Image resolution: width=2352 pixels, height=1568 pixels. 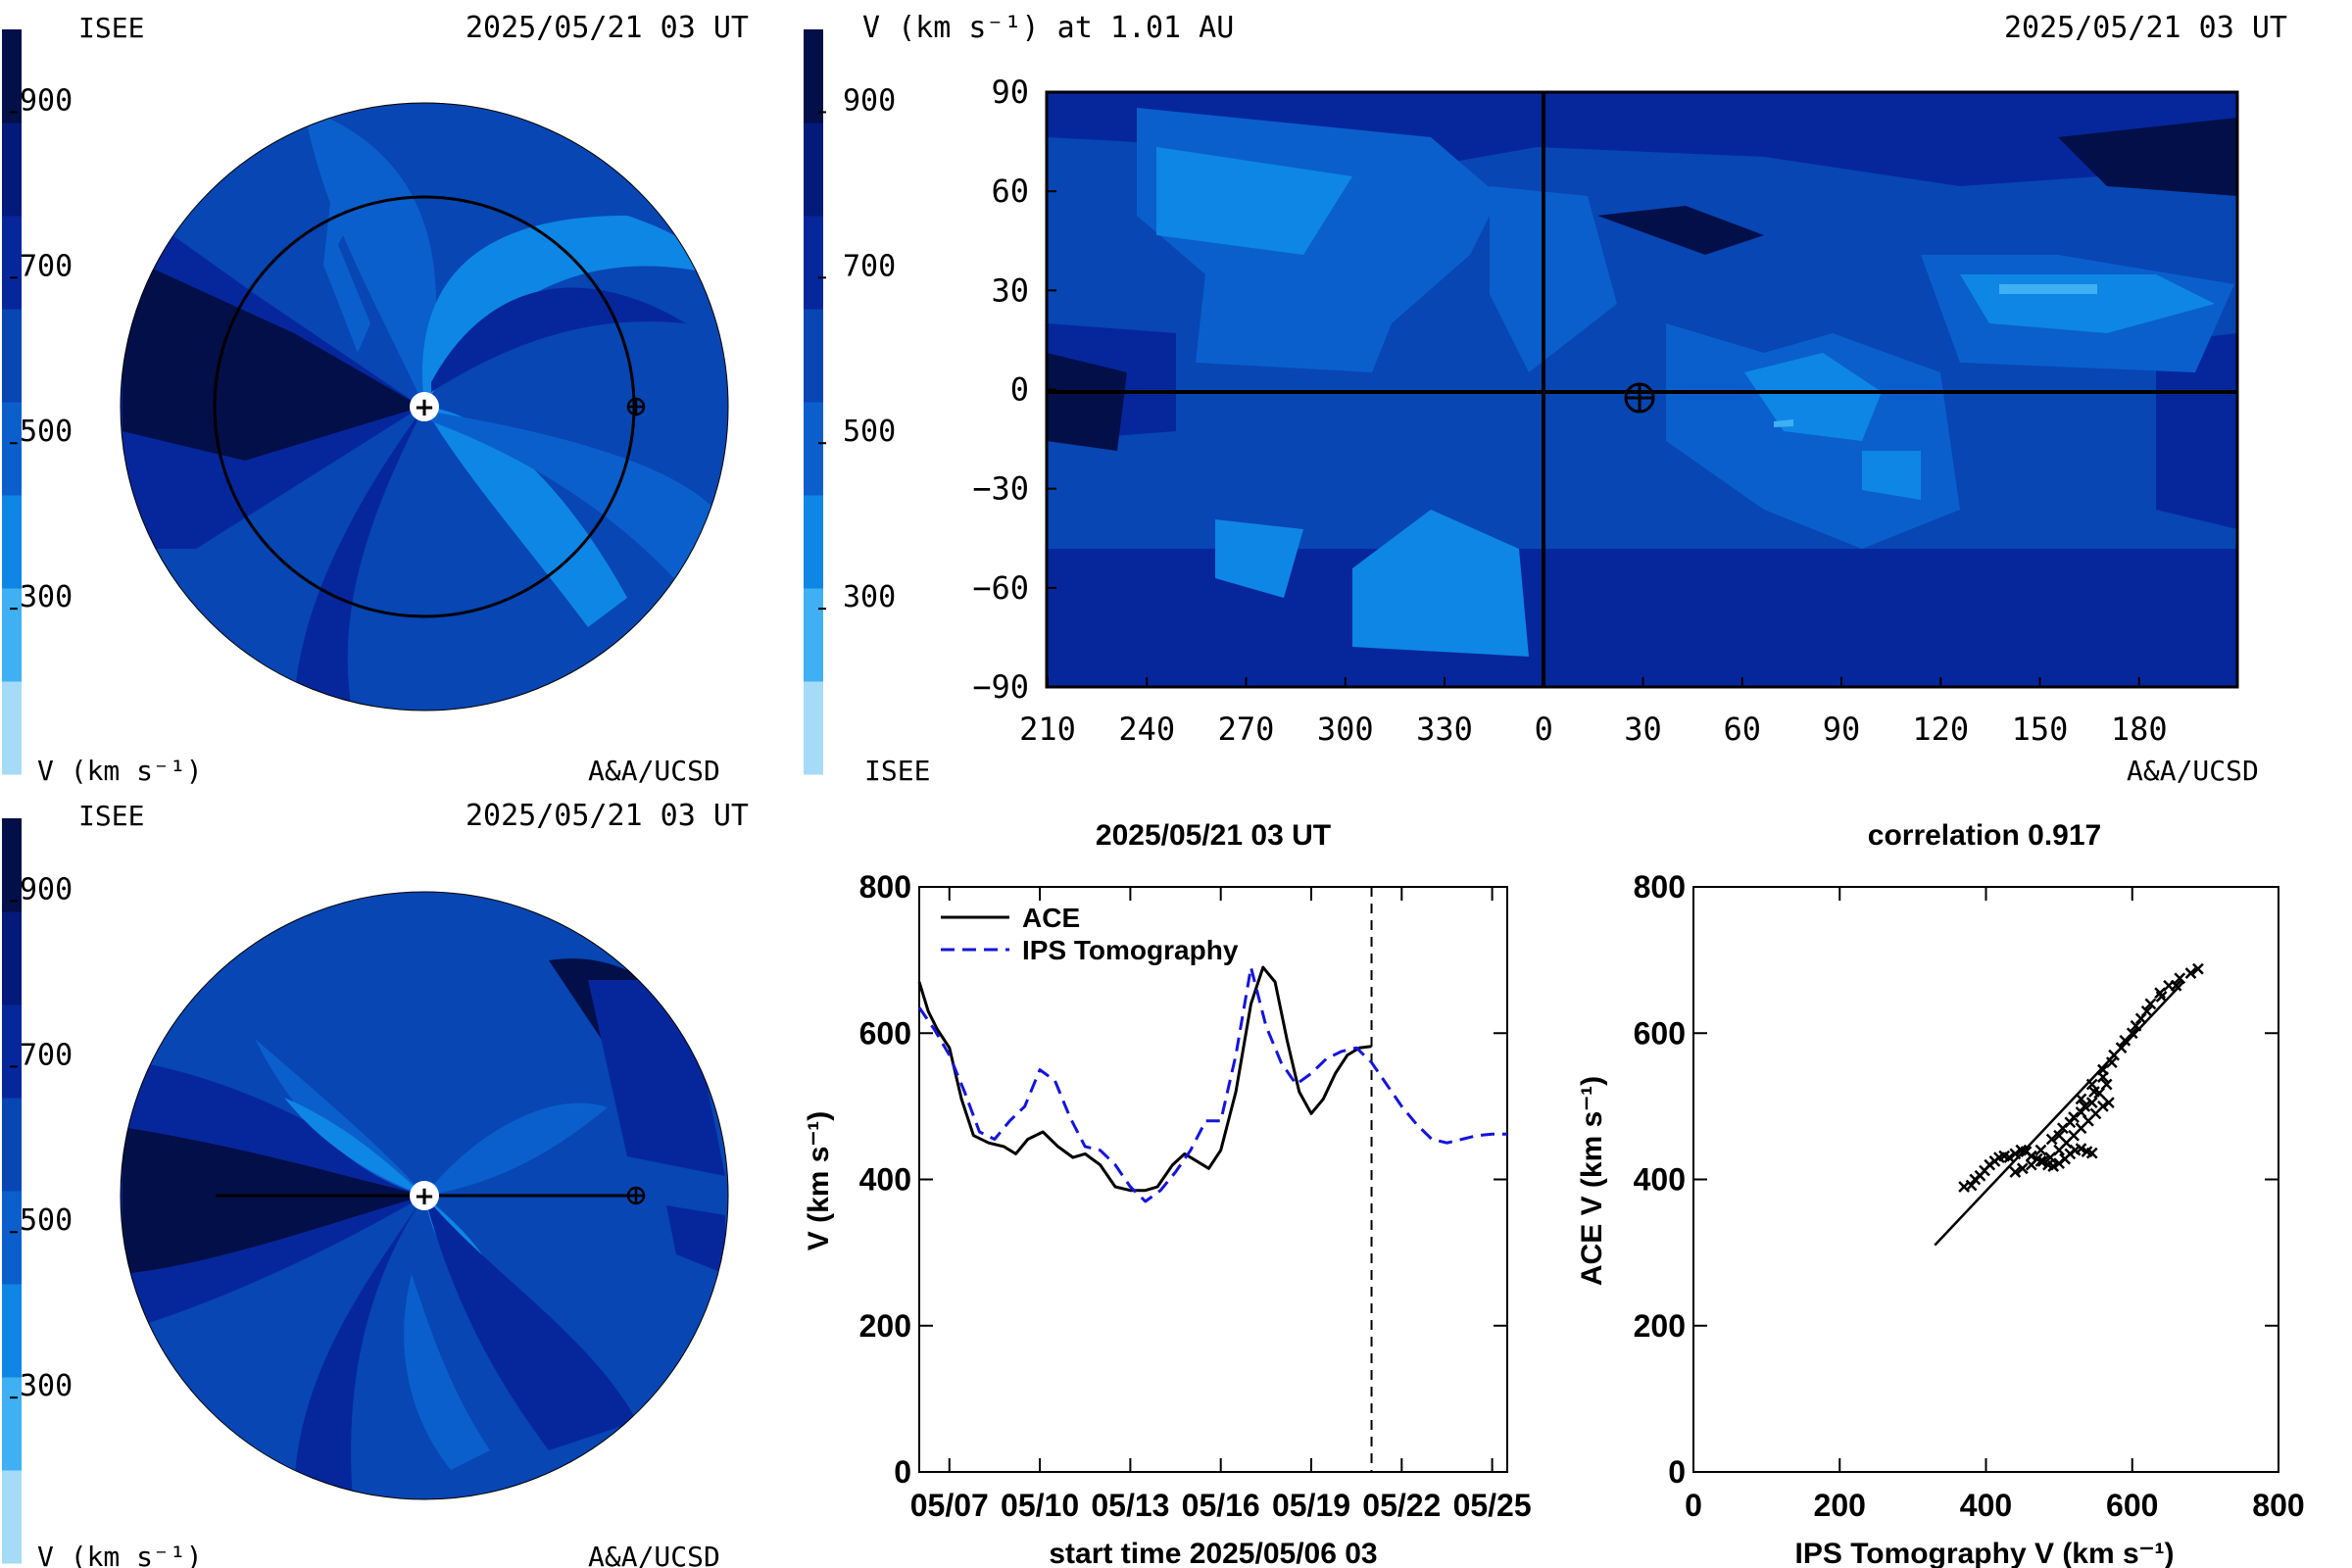 What do you see at coordinates (120, 1554) in the screenshot?
I see `unit-label: V (km s⁻¹)` at bounding box center [120, 1554].